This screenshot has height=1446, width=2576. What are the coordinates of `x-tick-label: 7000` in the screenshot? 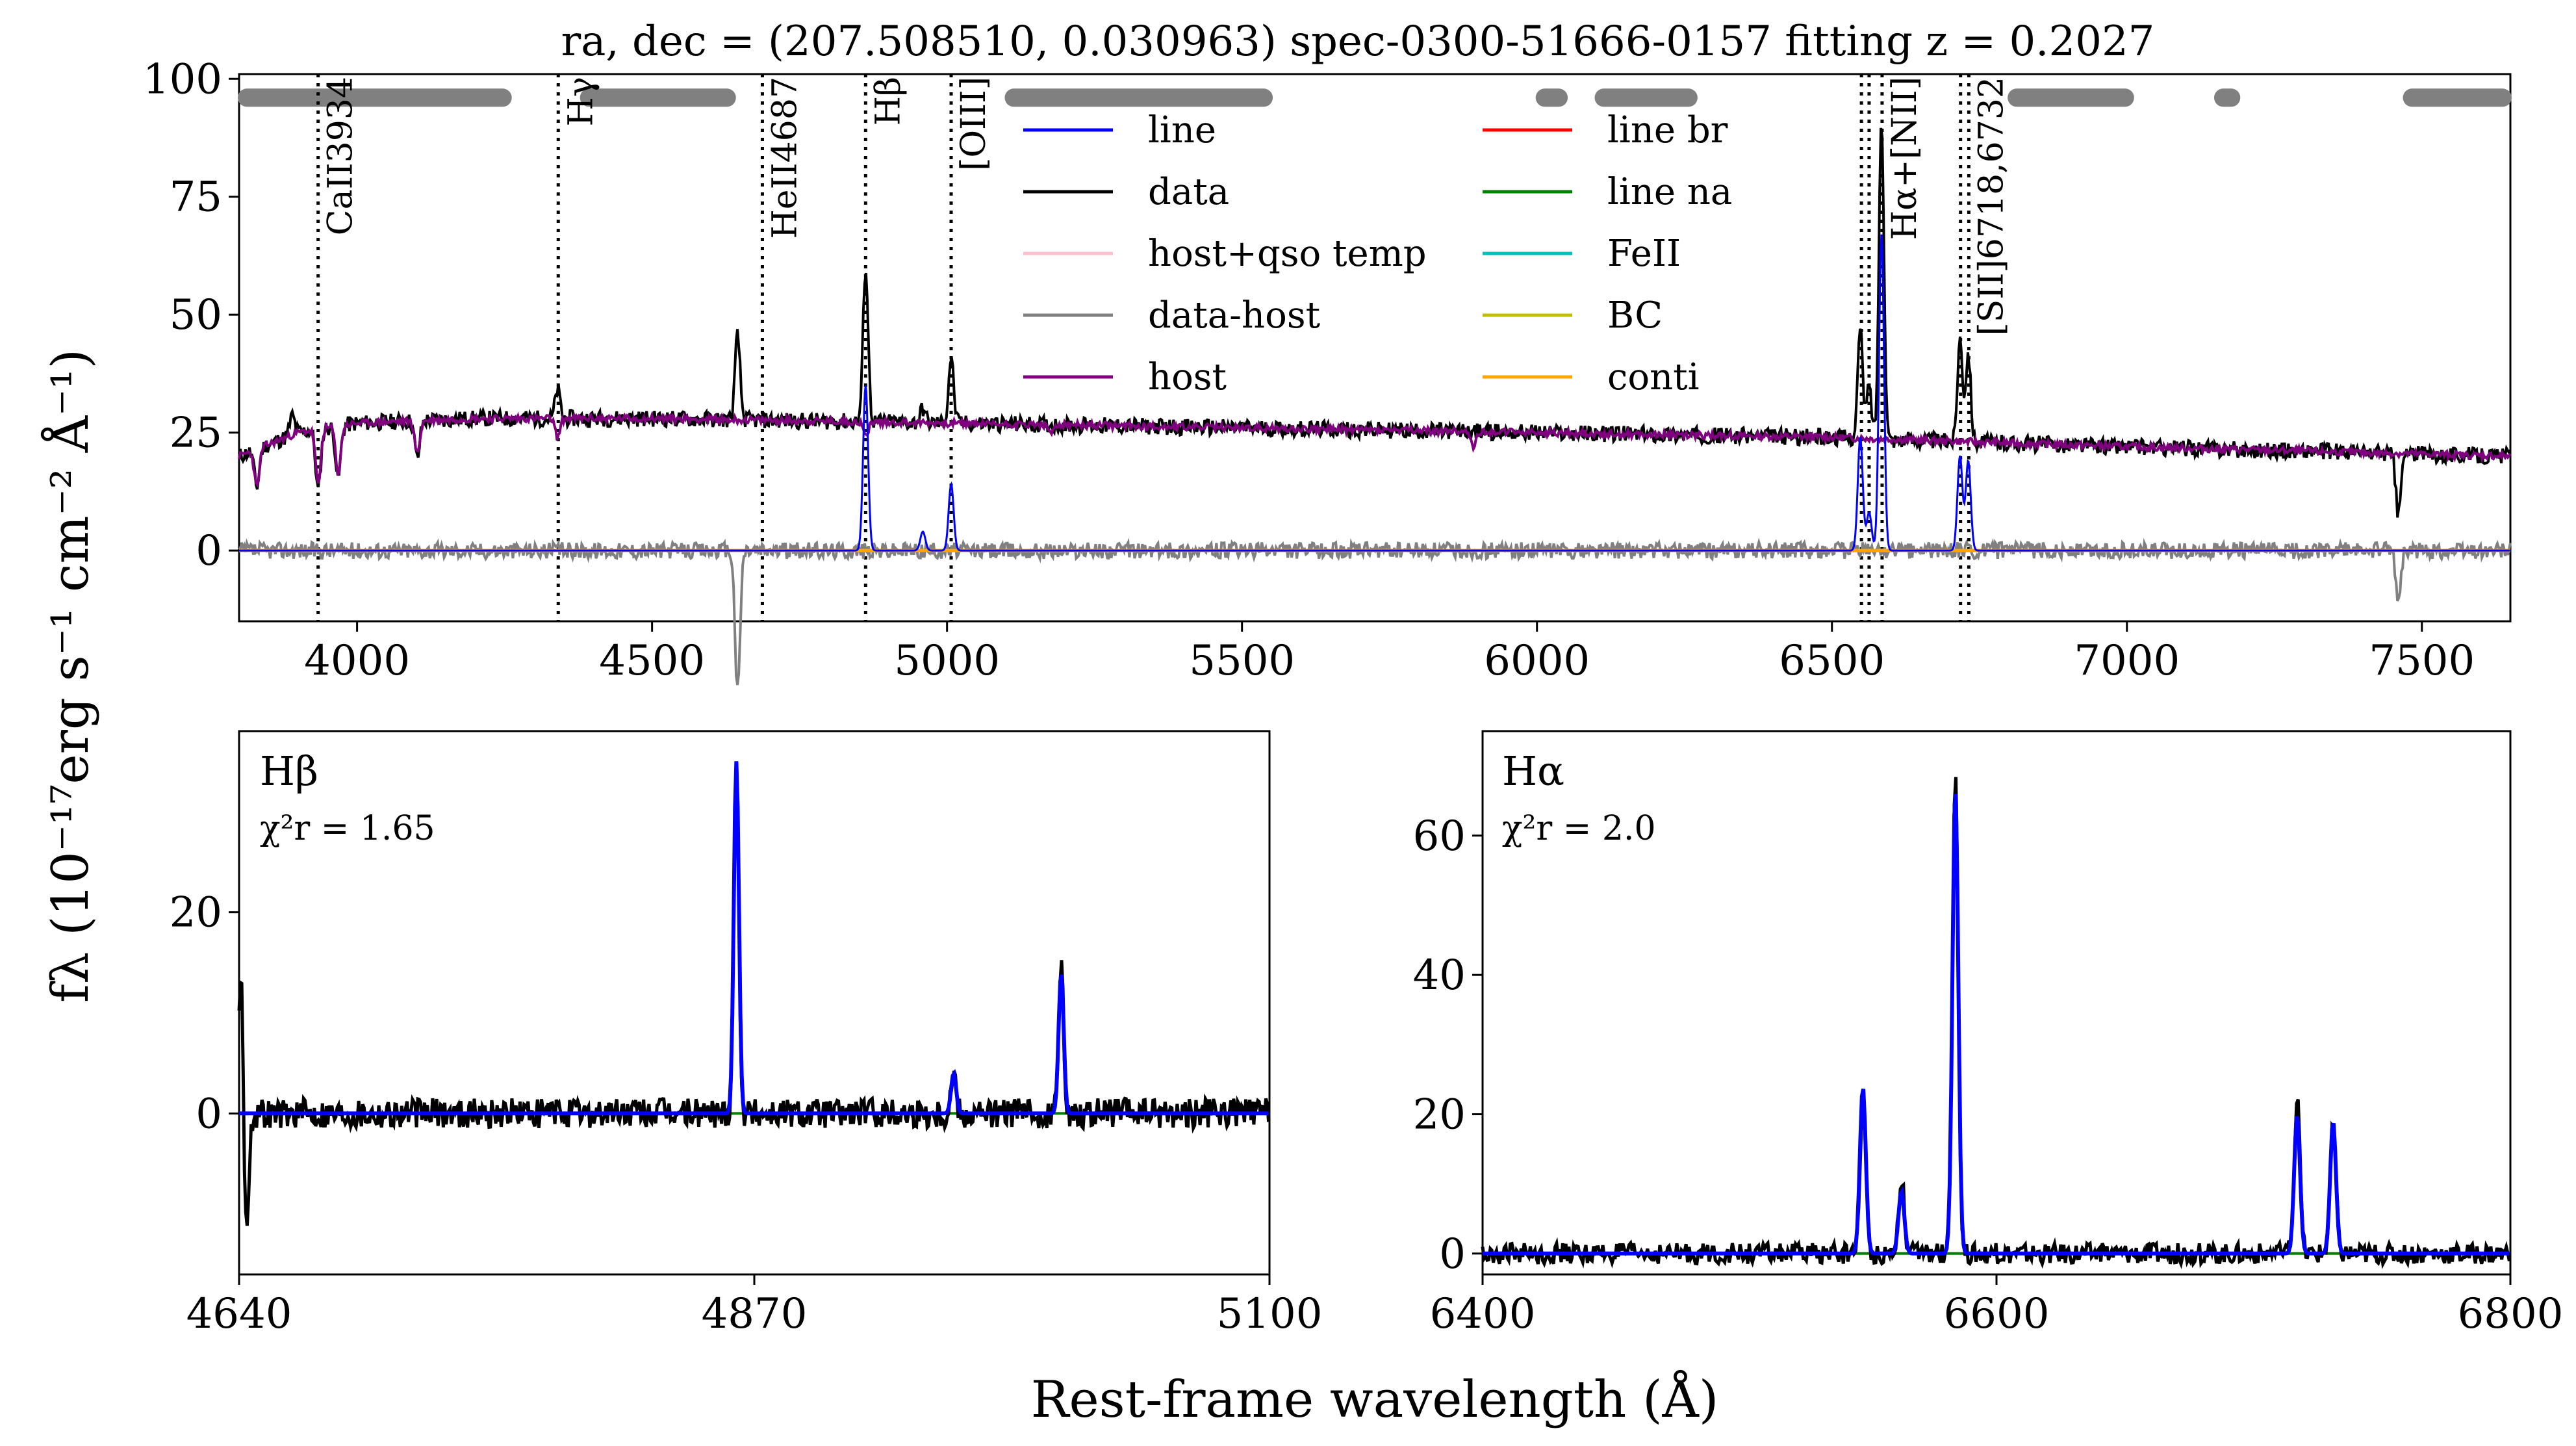 It's located at (2127, 661).